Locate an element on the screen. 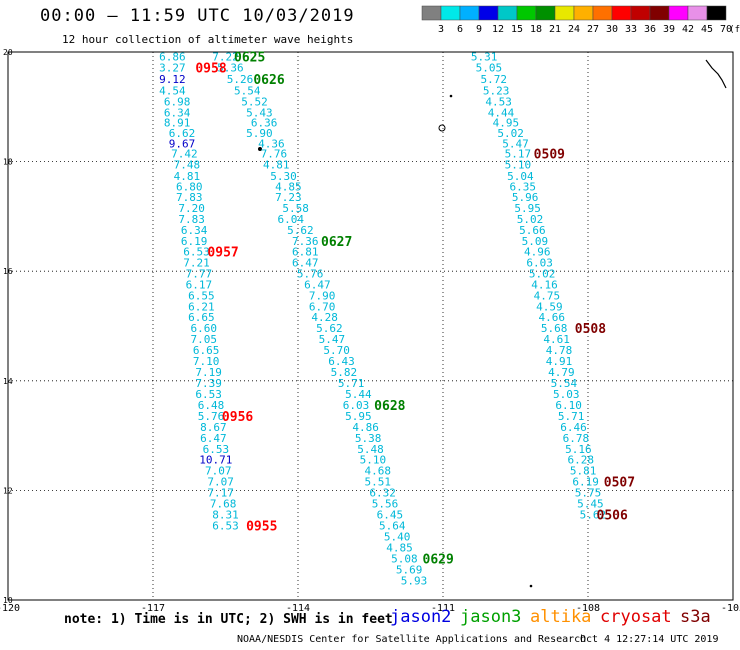 This screenshot has height=650, width=740. pass-time-label: 0625 is located at coordinates (249, 57).